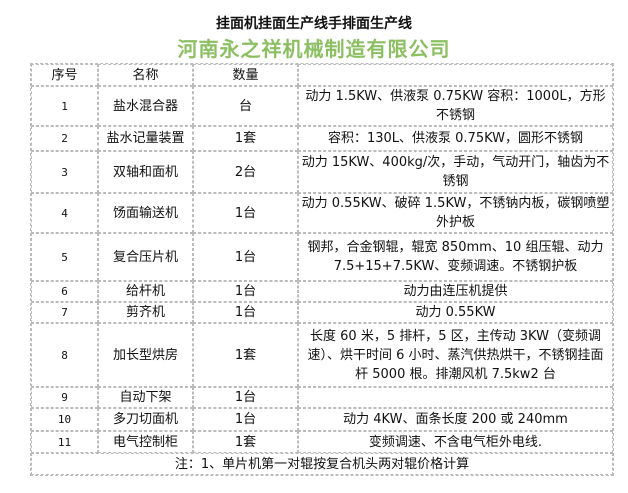 Image resolution: width=628 pixels, height=493 pixels. I want to click on row-description: 动力 1.5KW、供液泵 0.75KW 容积：1000L，方形不锈钢, so click(455, 106).